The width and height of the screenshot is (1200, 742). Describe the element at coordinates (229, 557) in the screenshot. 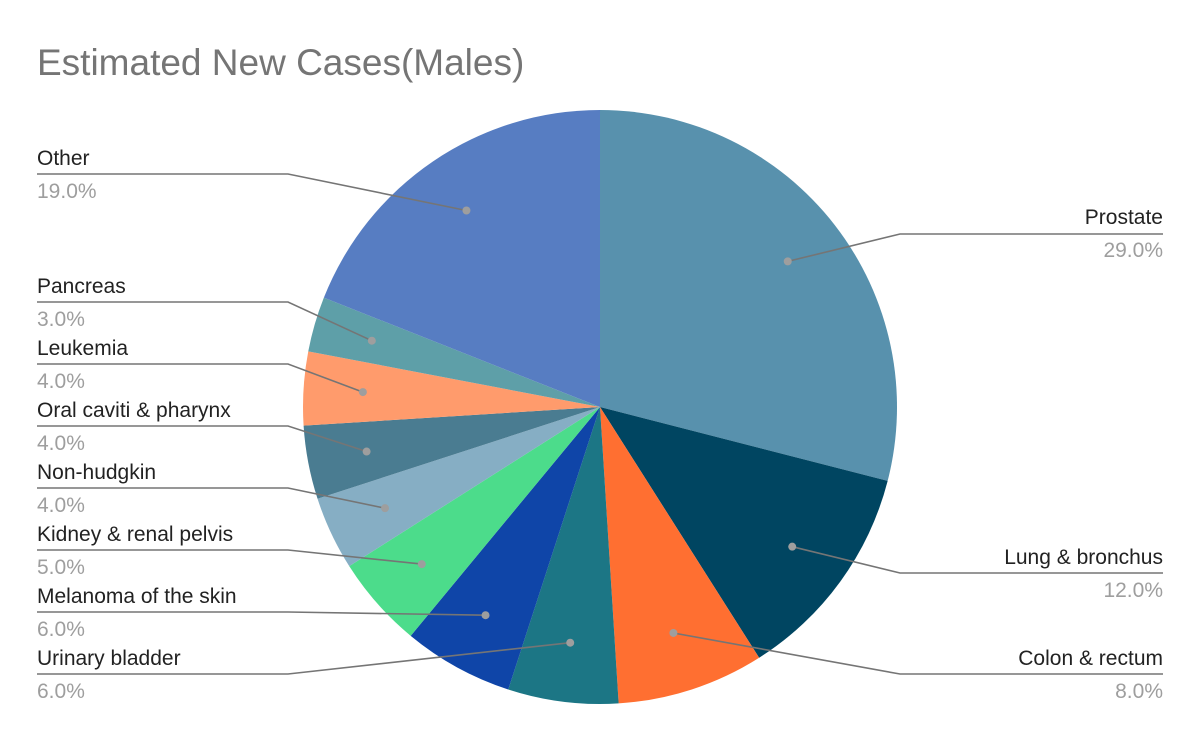

I see `callout-leader-kidney-and-renal-pelvis` at that location.